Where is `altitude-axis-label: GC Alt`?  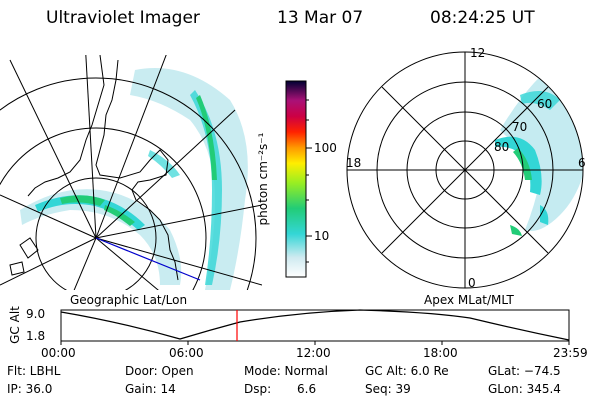 altitude-axis-label: GC Alt is located at coordinates (15, 325).